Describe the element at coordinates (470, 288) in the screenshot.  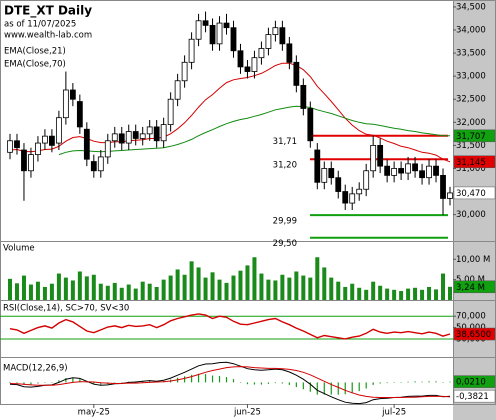
I see `value-badge-label: 3,24 M` at that location.